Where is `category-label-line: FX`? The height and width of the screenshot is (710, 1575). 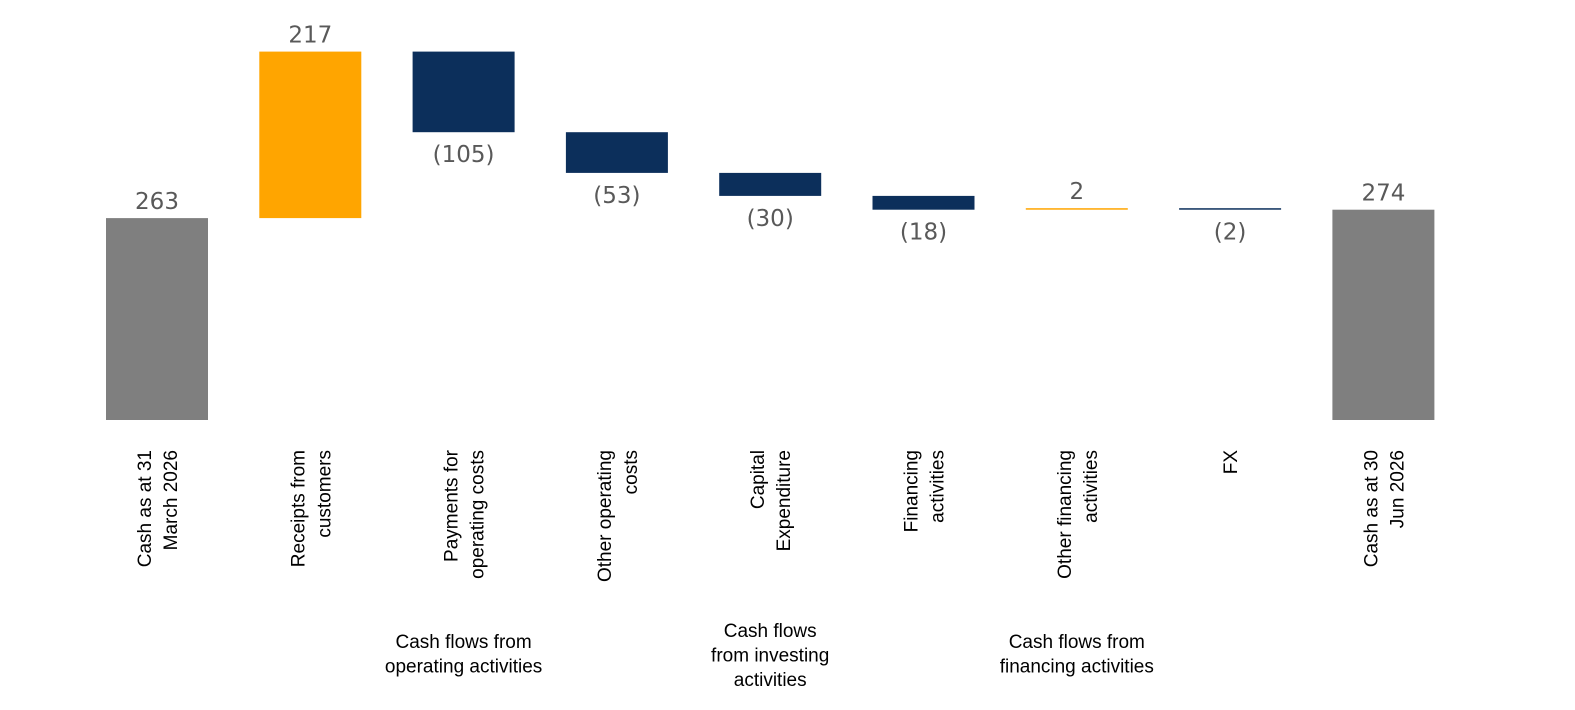 category-label-line: FX is located at coordinates (1231, 462).